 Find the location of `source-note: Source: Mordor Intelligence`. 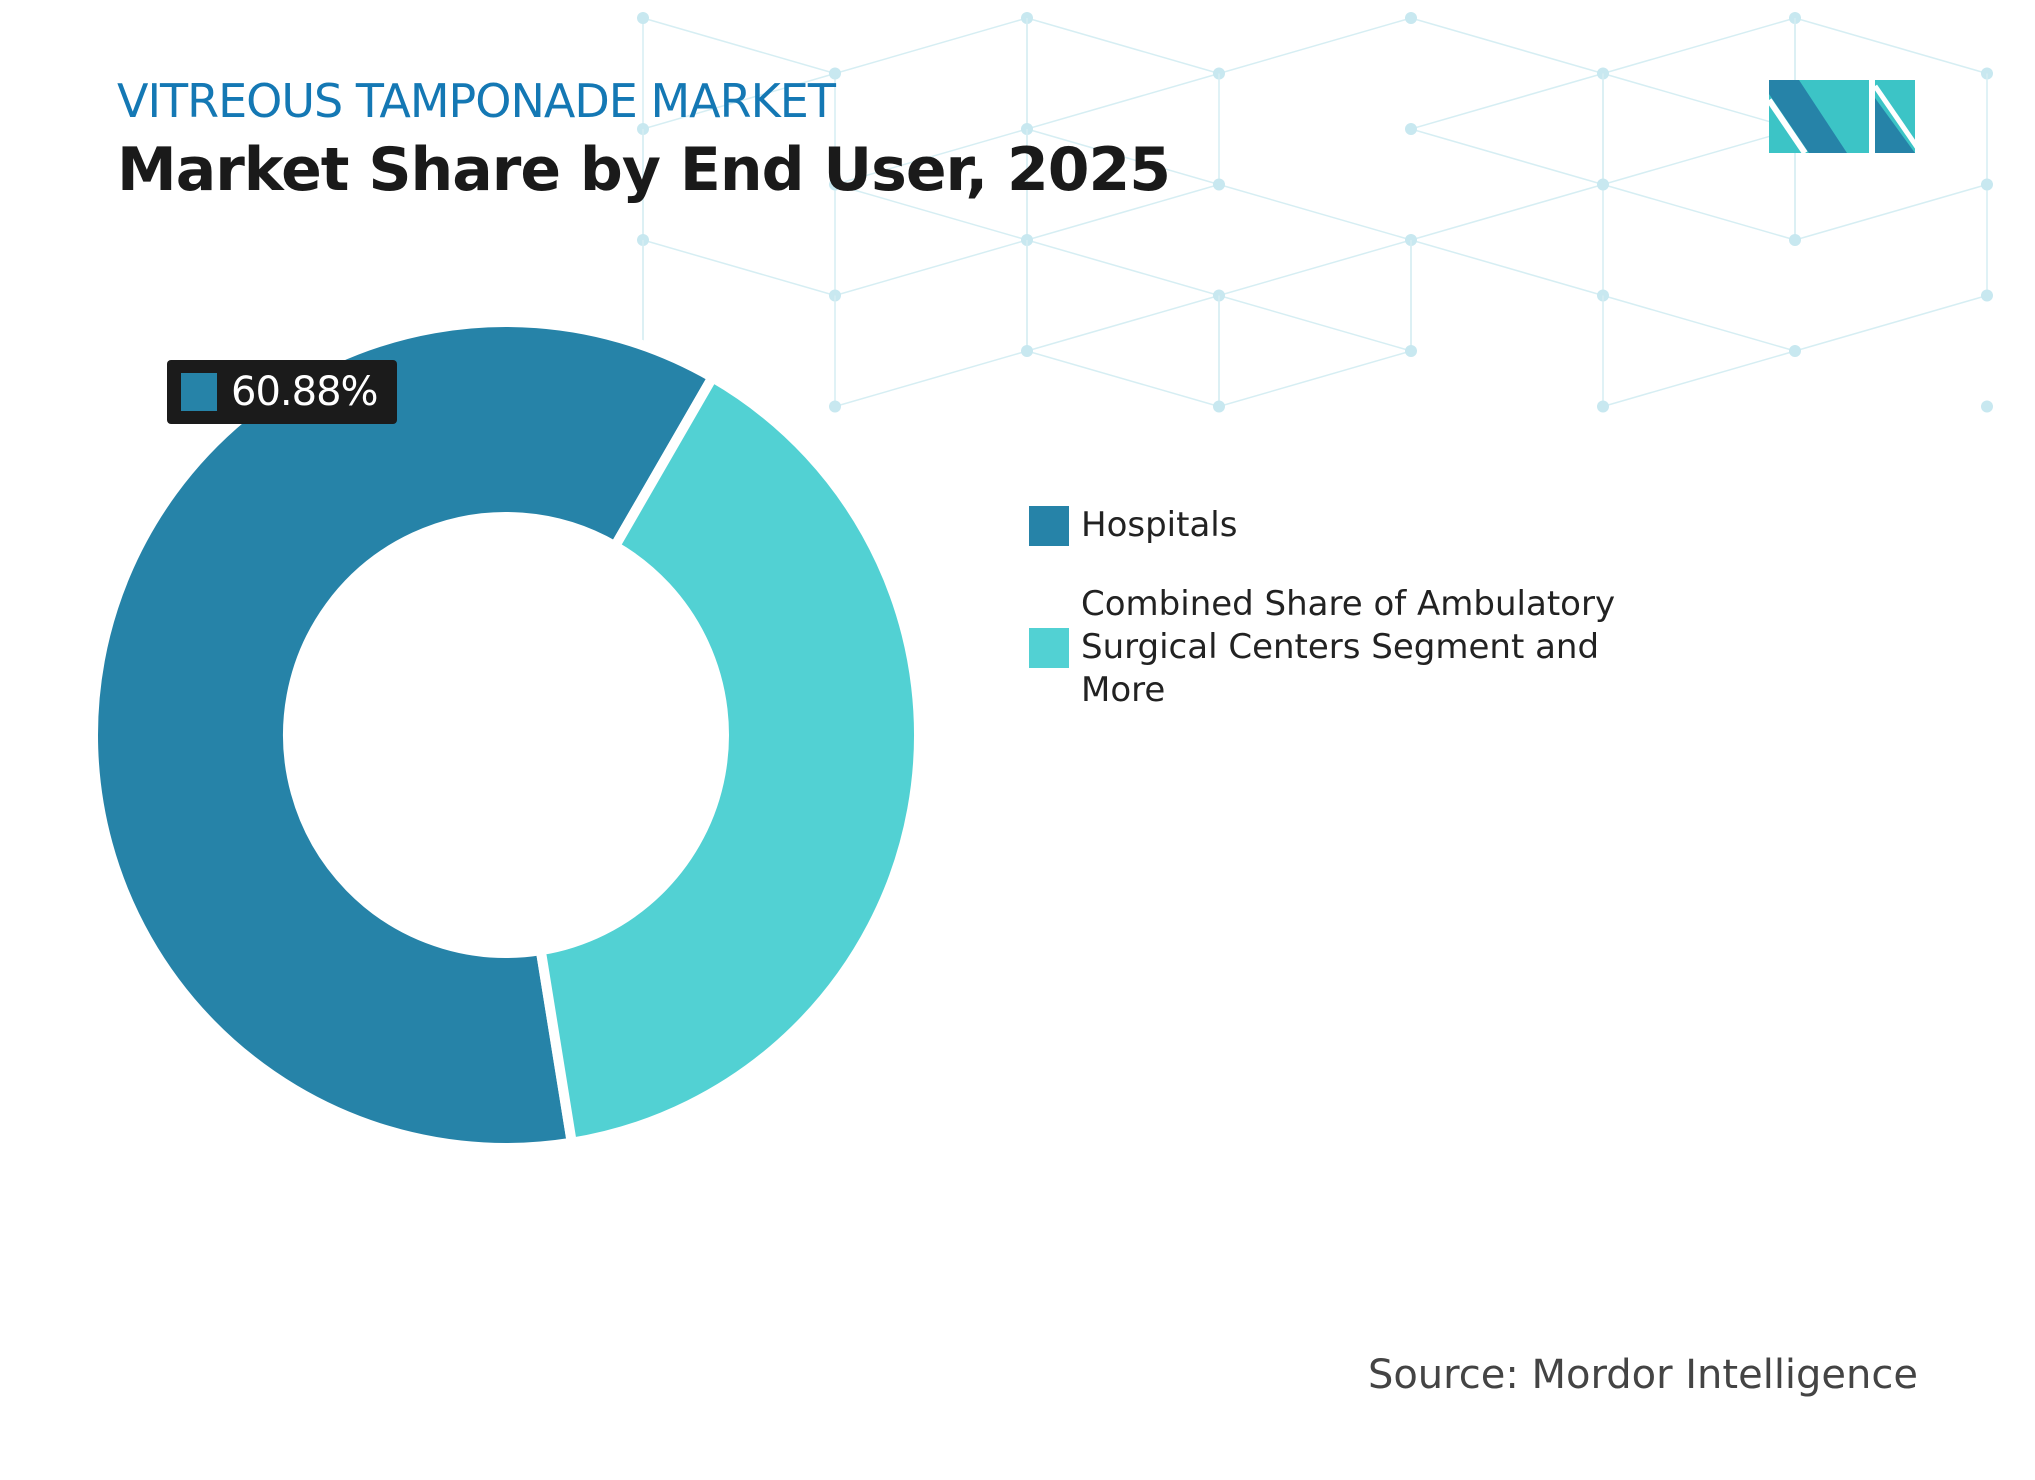

source-note: Source: Mordor Intelligence is located at coordinates (1643, 1375).